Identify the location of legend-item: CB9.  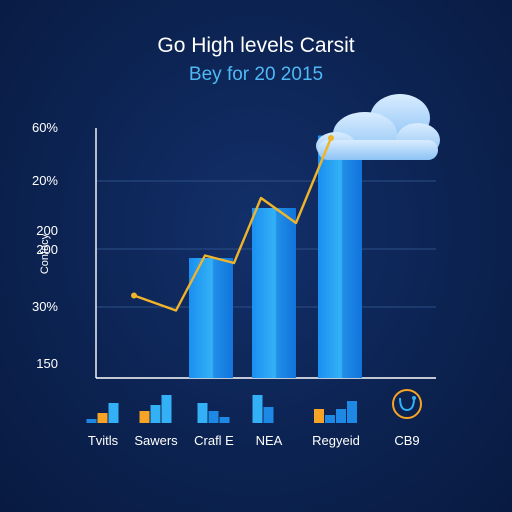
(407, 418).